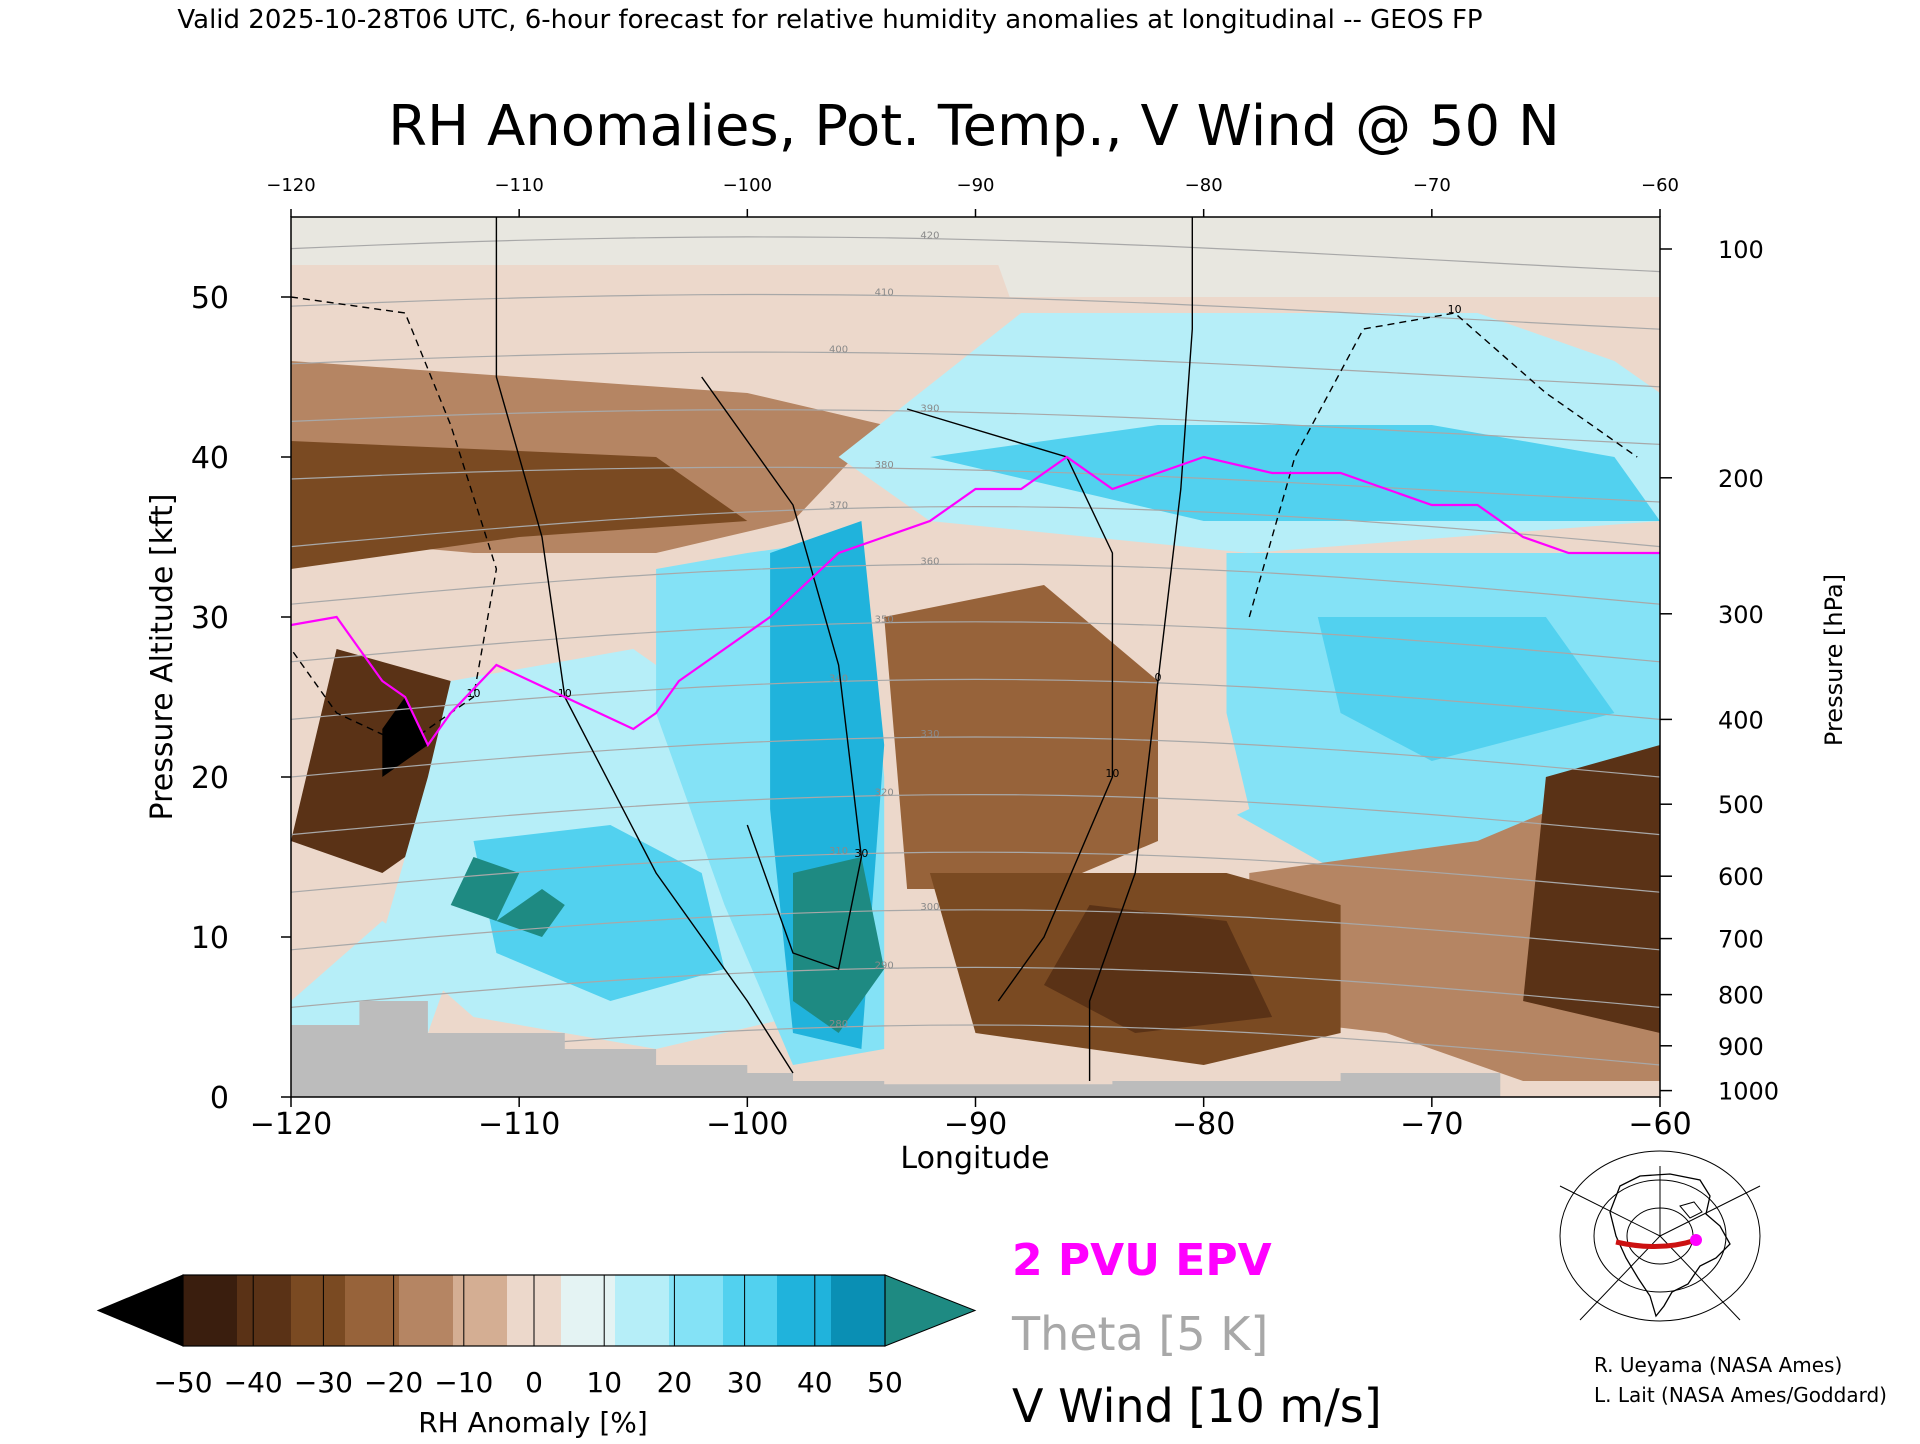 The width and height of the screenshot is (1920, 1444). Describe the element at coordinates (1741, 805) in the screenshot. I see `pressure-tick-label: 500` at that location.